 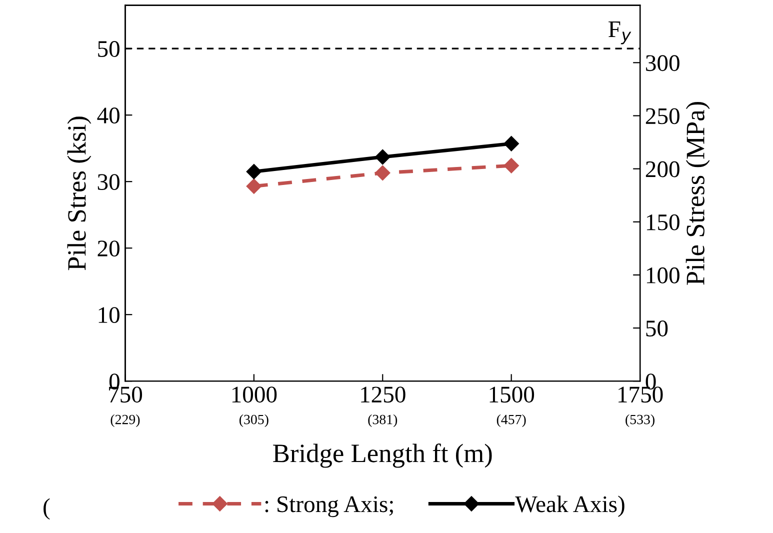 What do you see at coordinates (657, 328) in the screenshot?
I see `y2-tick-label: 50` at bounding box center [657, 328].